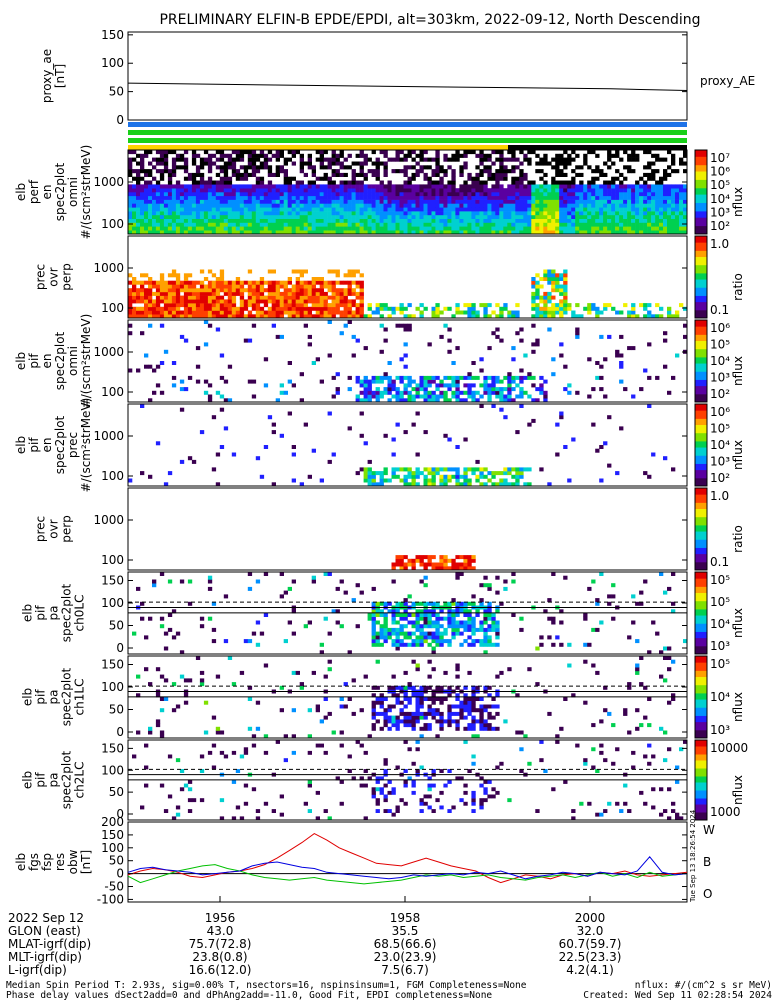  What do you see at coordinates (73, 445) in the screenshot?
I see `ylabel-line: prec` at bounding box center [73, 445].